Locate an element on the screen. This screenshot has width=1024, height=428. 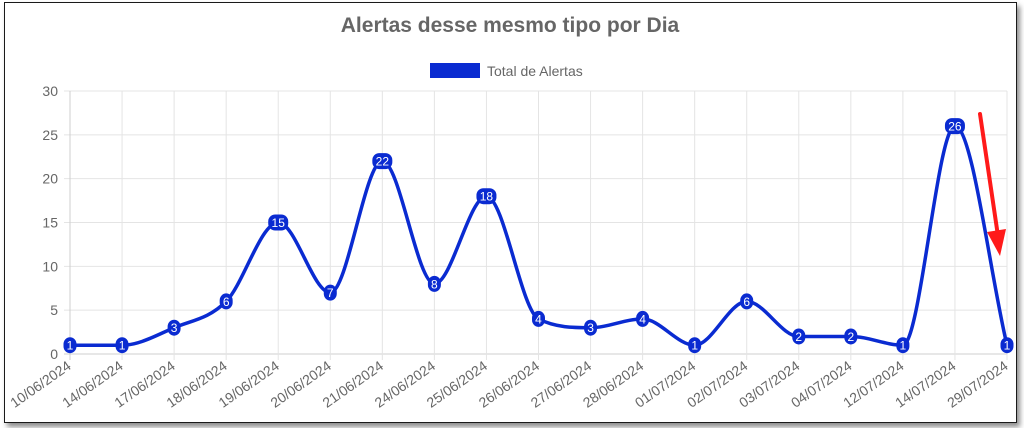
data-label: 15 is located at coordinates (279, 223).